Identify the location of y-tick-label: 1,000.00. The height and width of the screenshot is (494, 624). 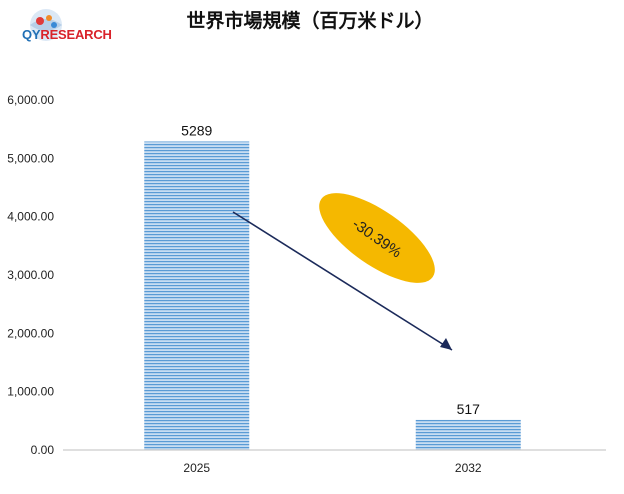
(30, 392).